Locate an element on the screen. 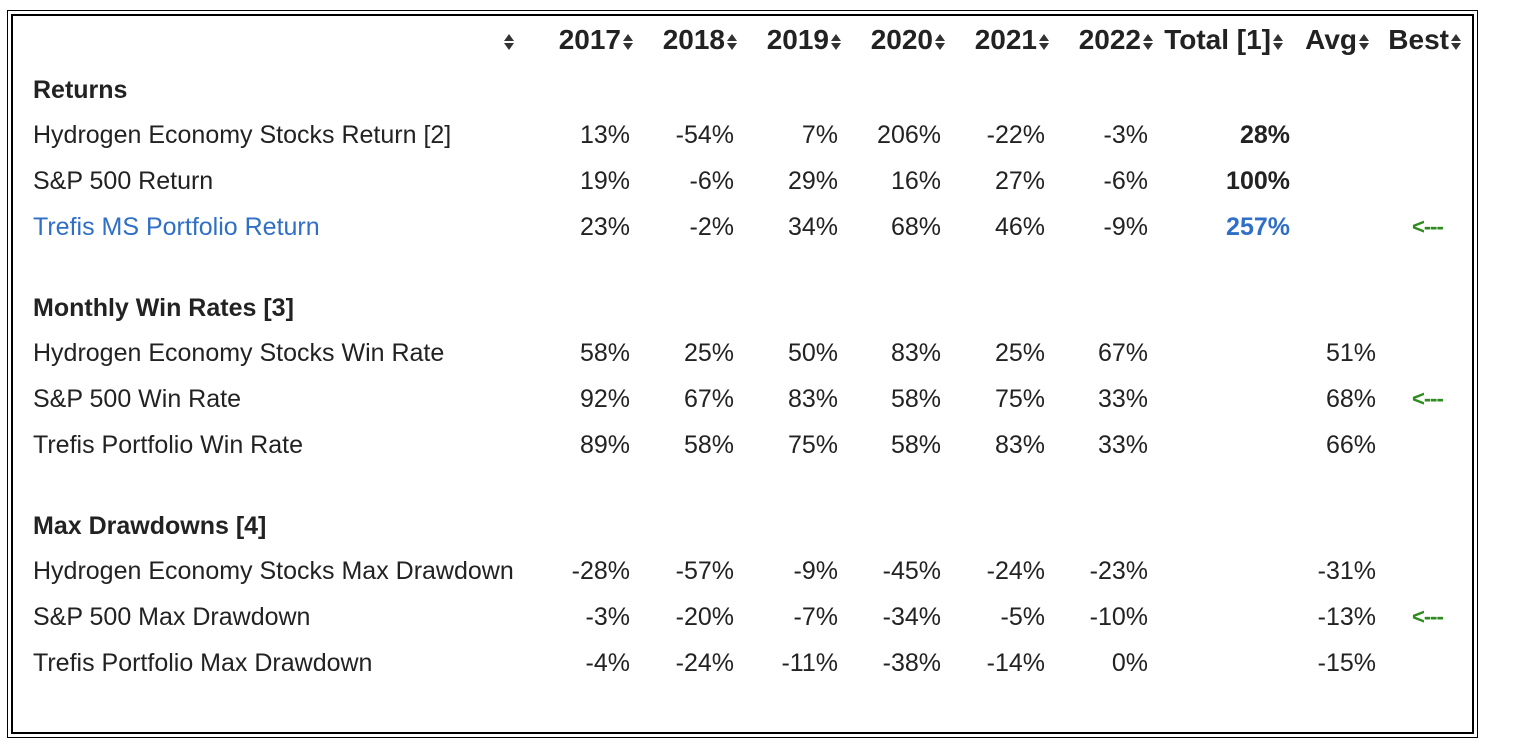 The image size is (1514, 746). value-cell: -14% is located at coordinates (1015, 663).